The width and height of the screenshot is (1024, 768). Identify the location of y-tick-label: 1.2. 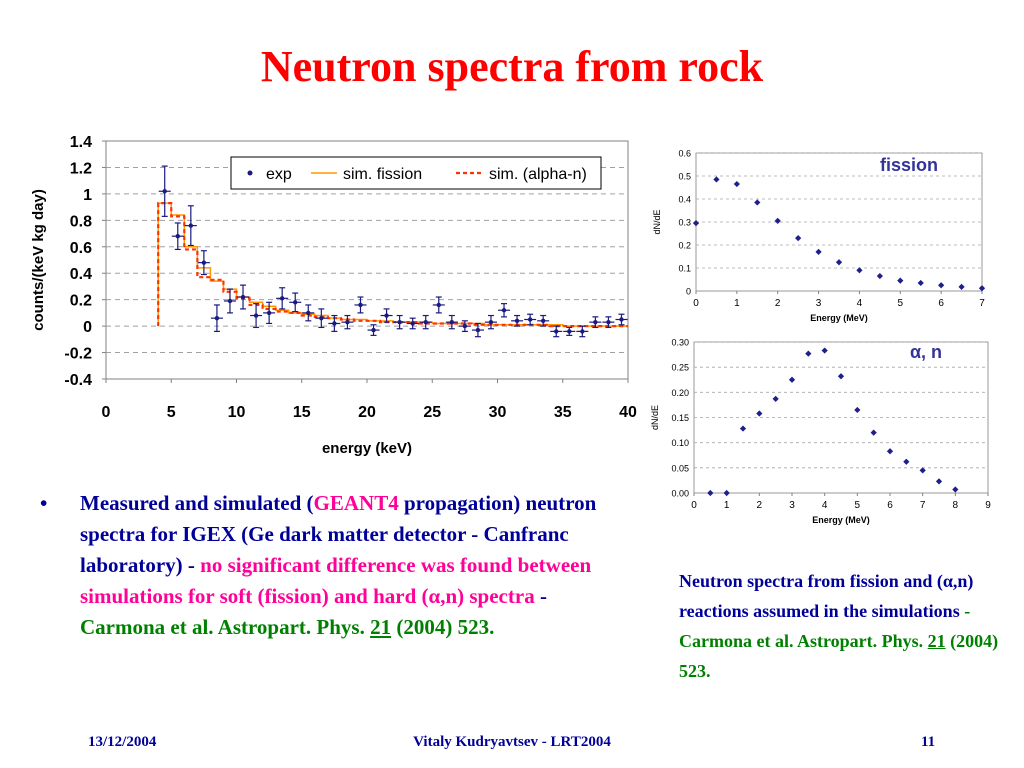
(81, 168).